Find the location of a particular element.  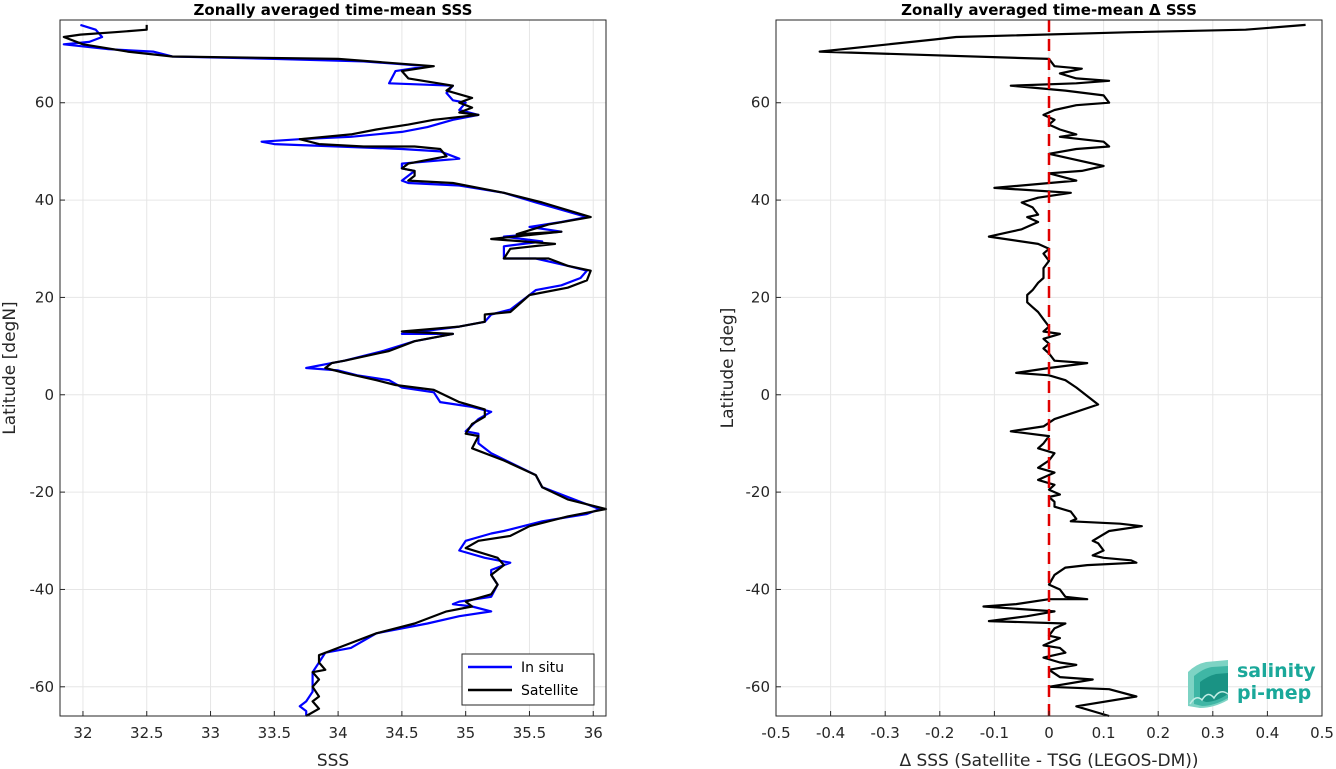

left-xtick-label: 33.5 is located at coordinates (274, 733).